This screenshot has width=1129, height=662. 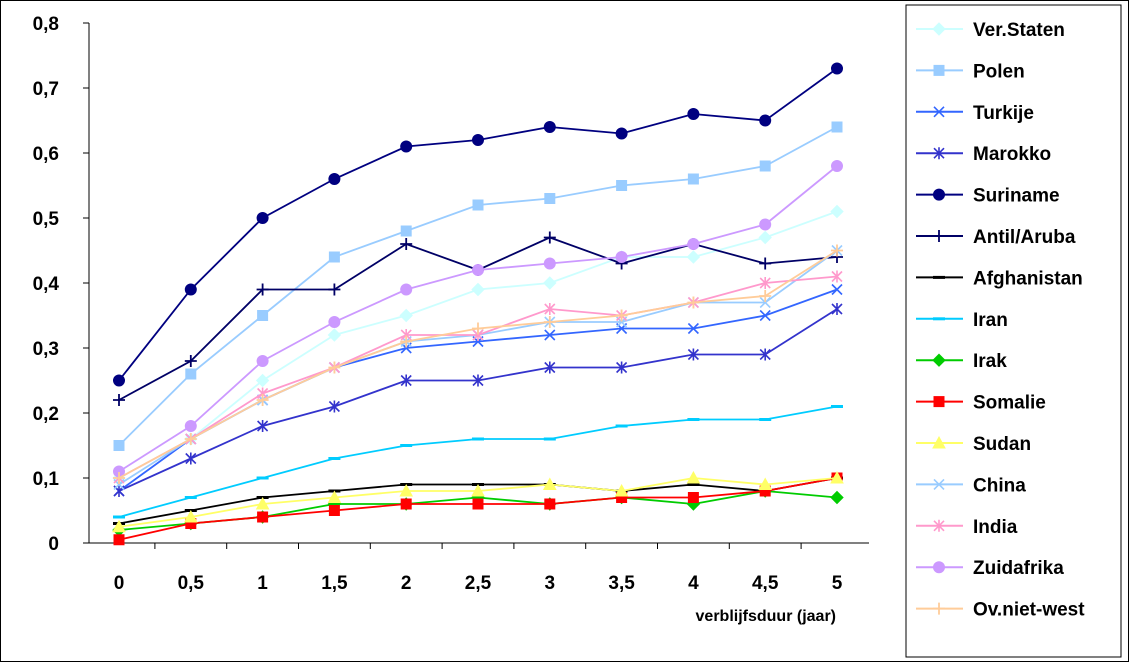 I want to click on series-sudan, so click(x=478, y=501).